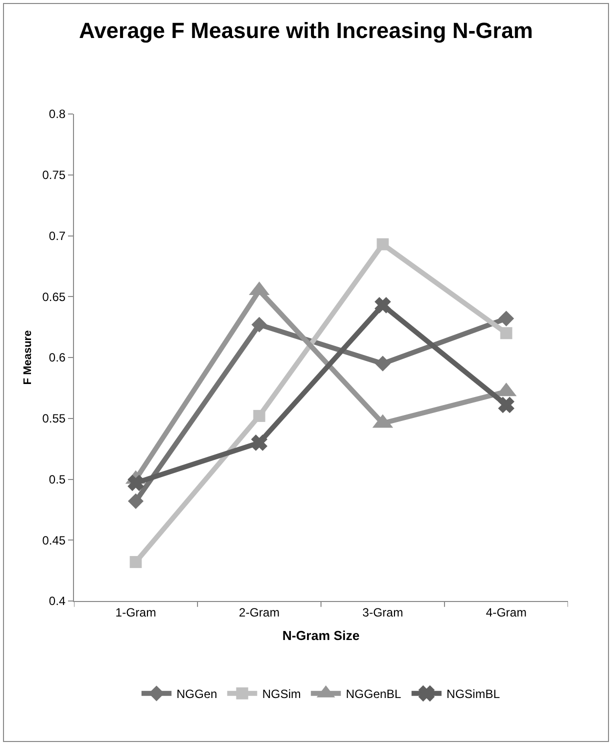 Image resolution: width=614 pixels, height=747 pixels. Describe the element at coordinates (197, 694) in the screenshot. I see `legend-label: NGGen` at that location.